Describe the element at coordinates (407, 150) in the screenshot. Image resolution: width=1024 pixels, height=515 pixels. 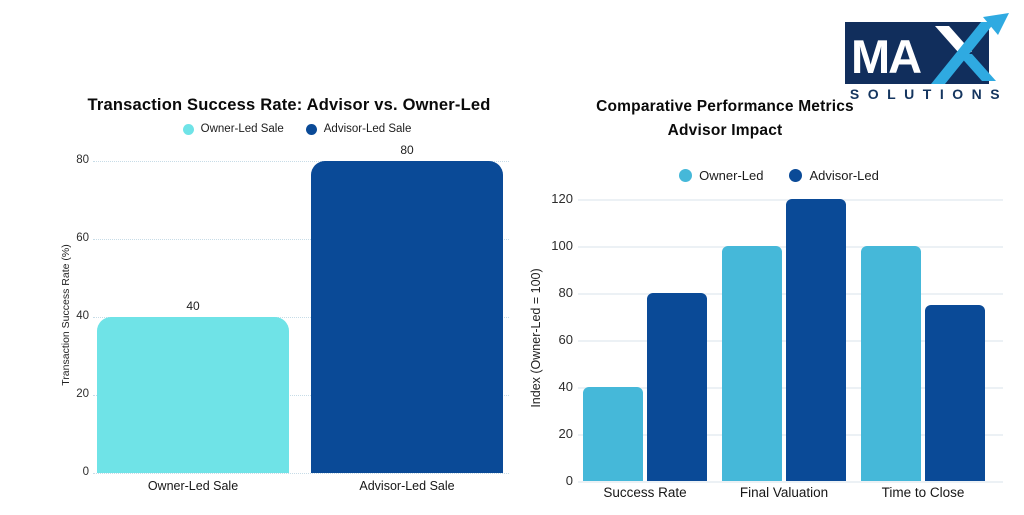
I see `bar-data-label: 80` at that location.